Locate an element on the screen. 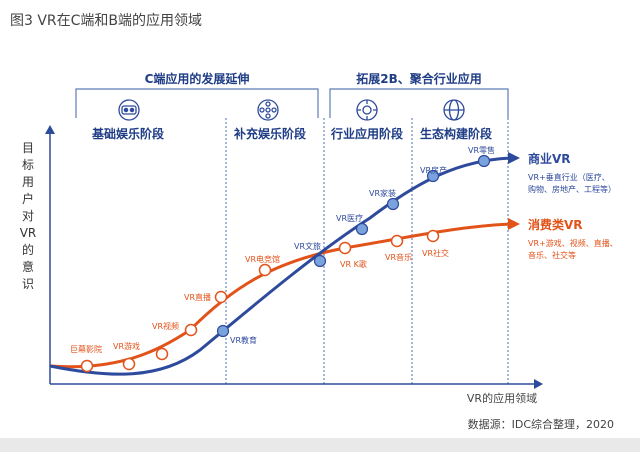 The image size is (640, 452). label-vr-home-decor: VR家装 is located at coordinates (382, 193).